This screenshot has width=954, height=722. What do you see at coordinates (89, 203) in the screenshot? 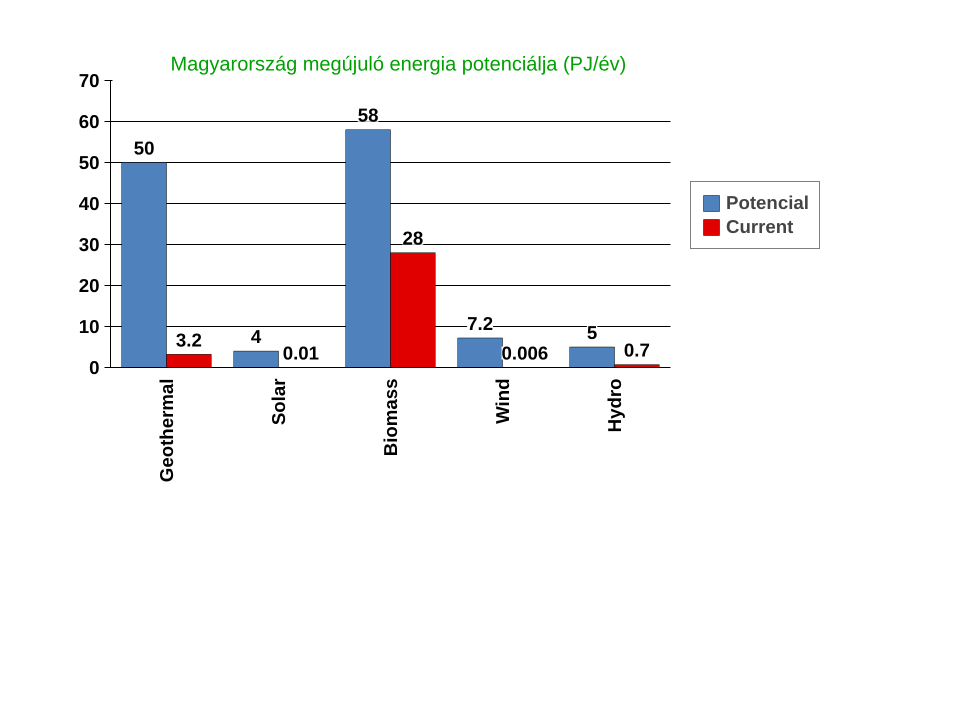
I see `y-tick-label: 40` at bounding box center [89, 203].